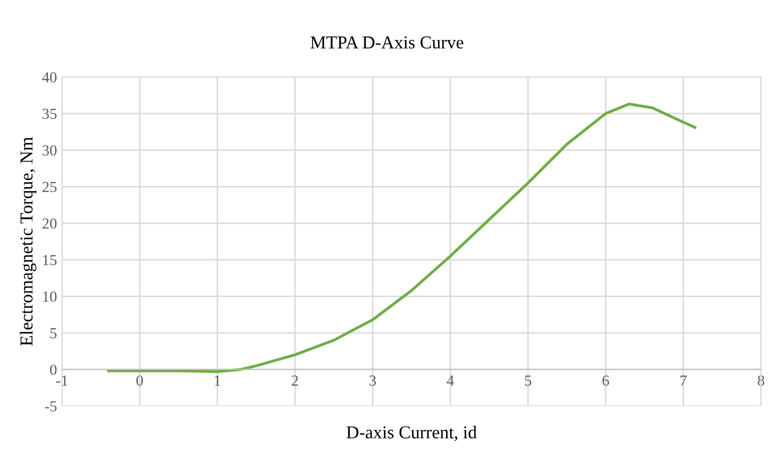 Image resolution: width=774 pixels, height=451 pixels. Describe the element at coordinates (606, 380) in the screenshot. I see `x-tick-label: 6` at that location.